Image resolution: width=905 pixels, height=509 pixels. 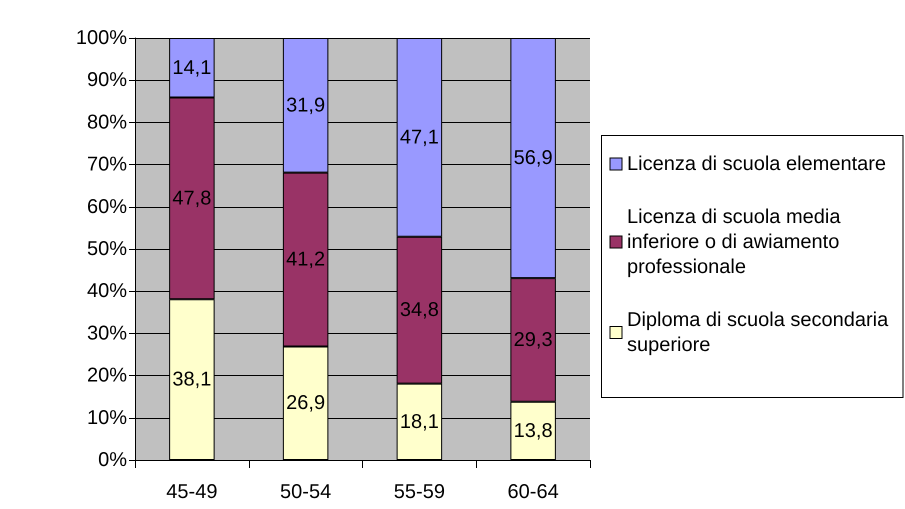 I want to click on y-tick-label: 90%, so click(x=107, y=80).